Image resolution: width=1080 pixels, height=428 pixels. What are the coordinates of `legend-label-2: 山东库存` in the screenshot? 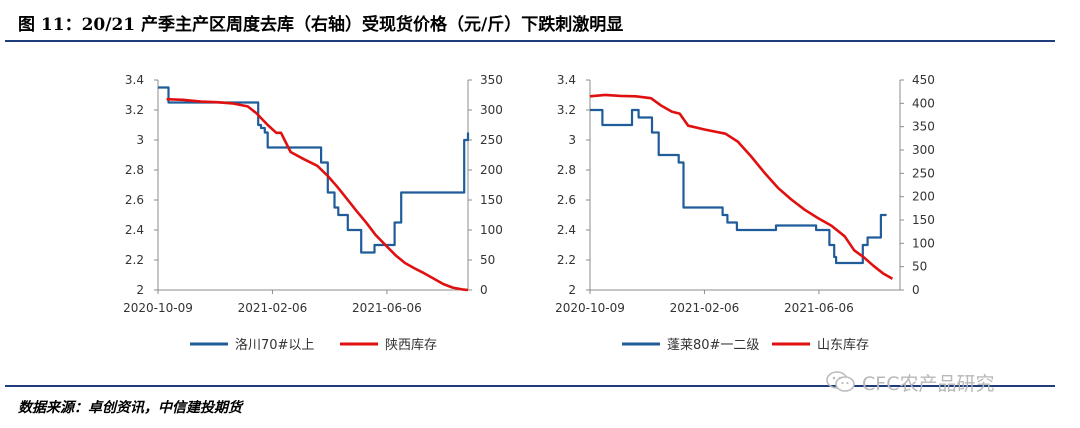 It's located at (843, 345).